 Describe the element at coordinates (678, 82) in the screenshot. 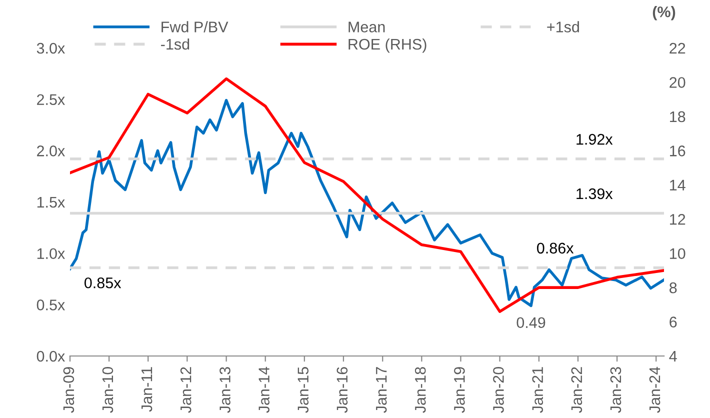

I see `y2-tick-label: 20` at that location.